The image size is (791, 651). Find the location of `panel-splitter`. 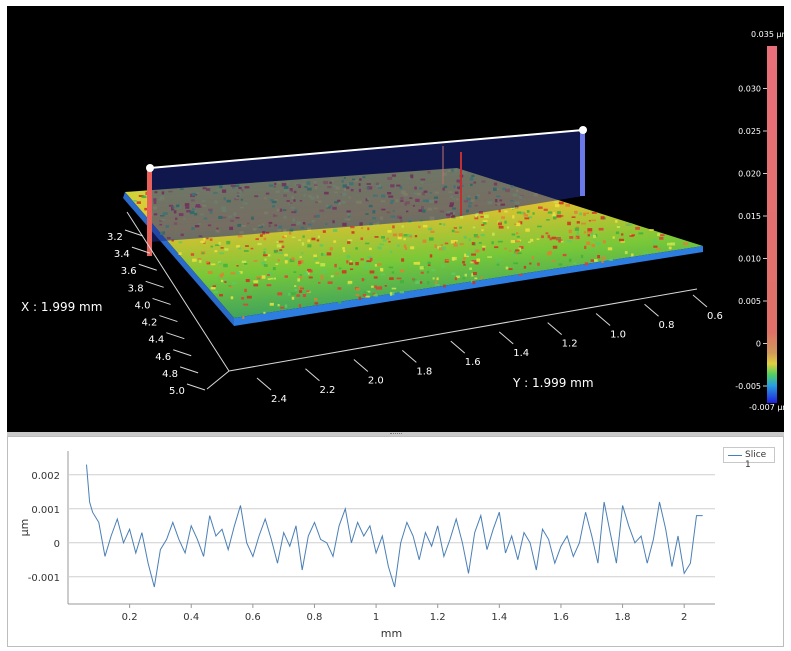

panel-splitter is located at coordinates (395, 434).